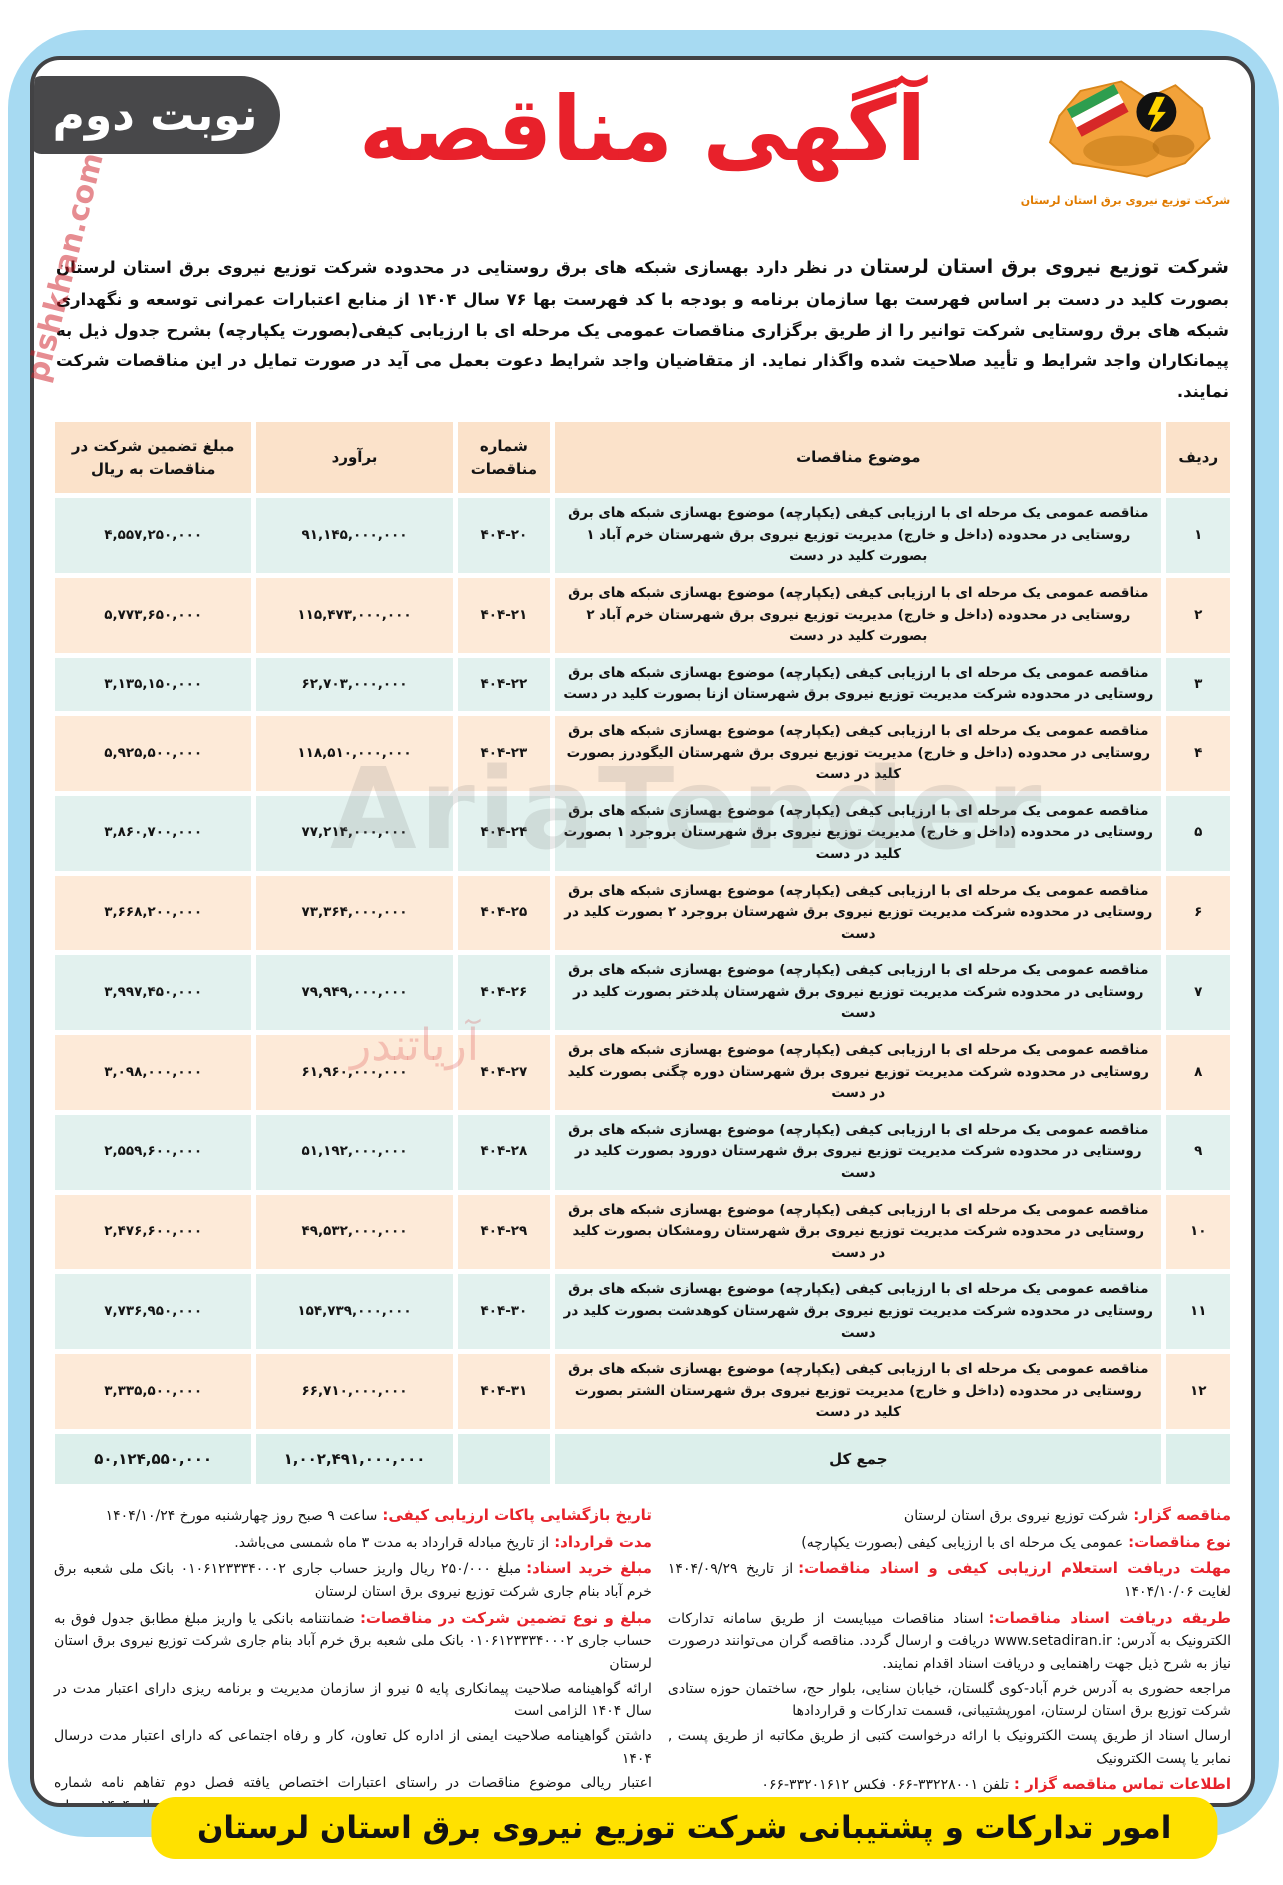 Image resolution: width=1283 pixels, height=1885 pixels. I want to click on cell-row: ۸, so click(1198, 1072).